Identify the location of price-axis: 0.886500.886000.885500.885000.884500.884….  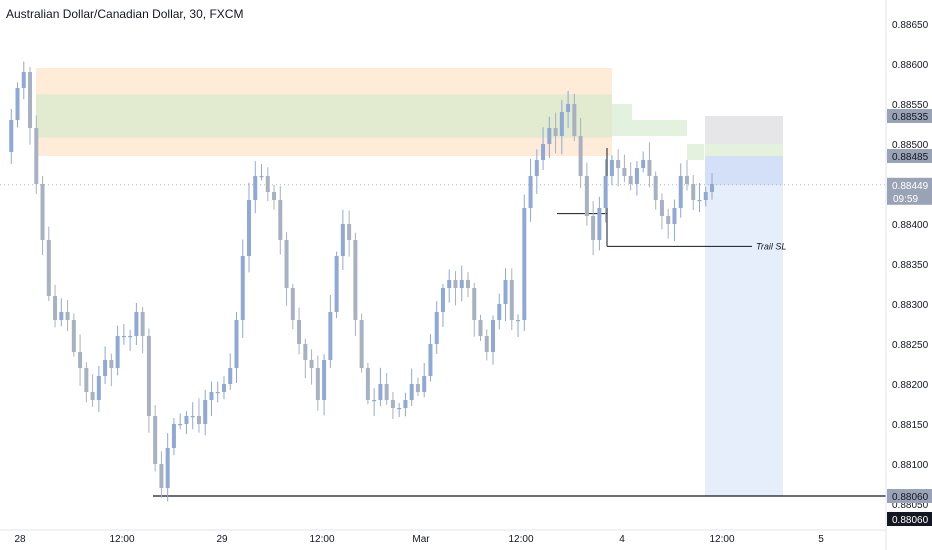
(907, 275).